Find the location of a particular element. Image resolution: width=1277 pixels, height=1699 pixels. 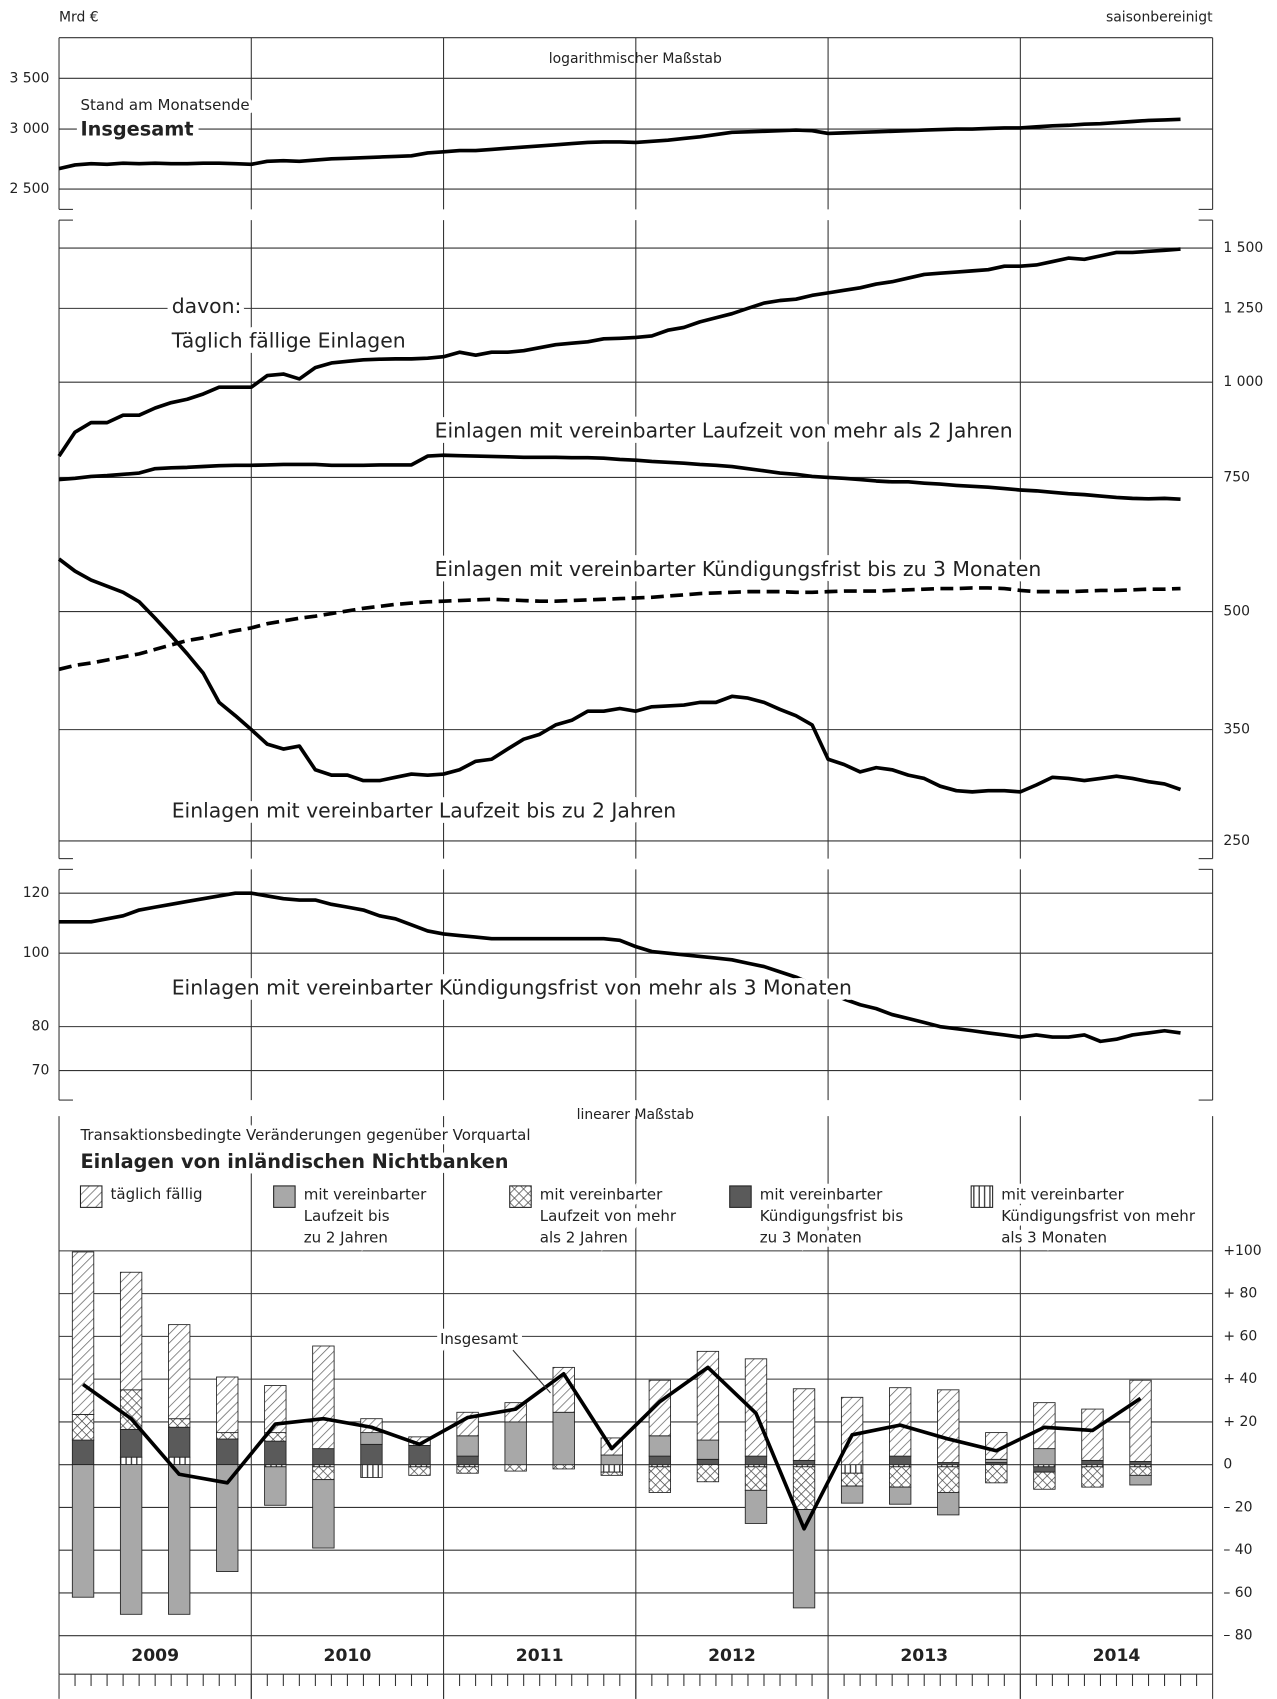

x-tick-label: 2014 is located at coordinates (1117, 1656).